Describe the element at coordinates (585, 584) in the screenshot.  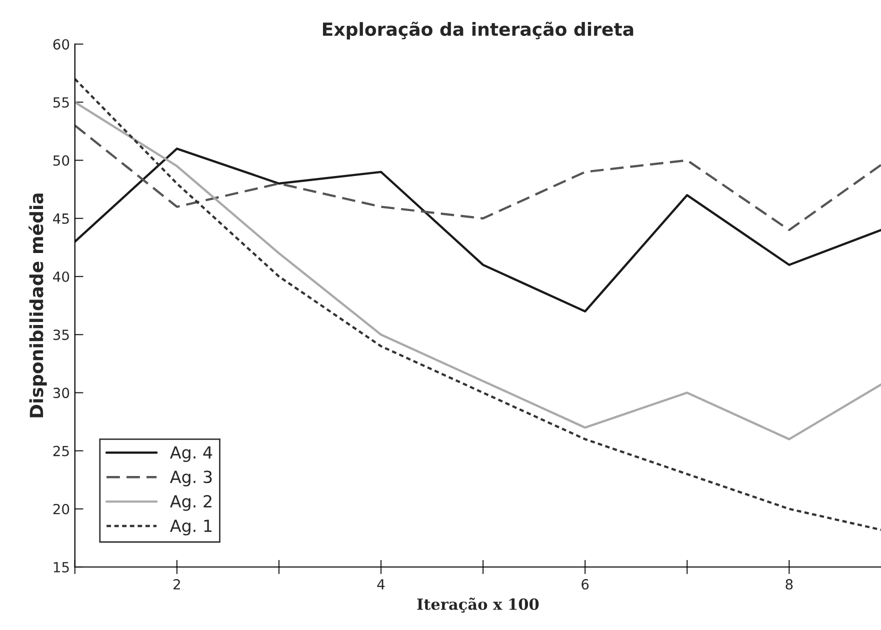
I see `x-tick-label: 6` at that location.